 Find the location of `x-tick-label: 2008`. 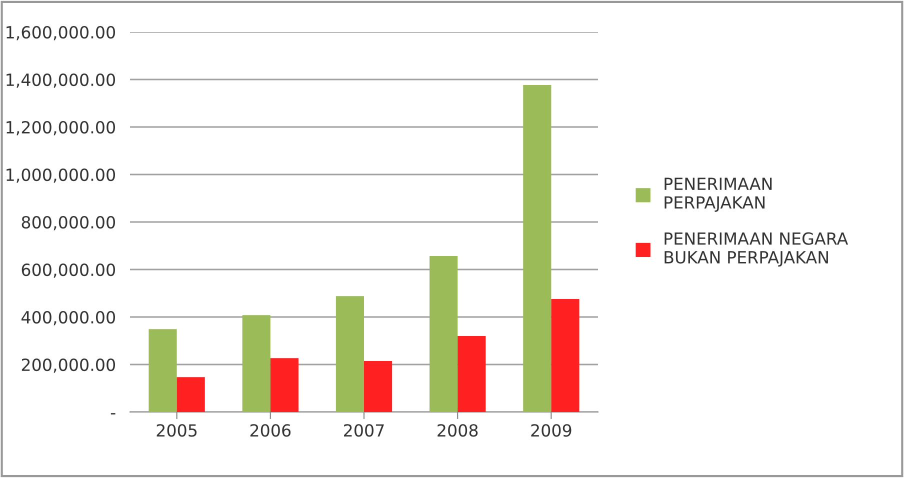

x-tick-label: 2008 is located at coordinates (458, 430).